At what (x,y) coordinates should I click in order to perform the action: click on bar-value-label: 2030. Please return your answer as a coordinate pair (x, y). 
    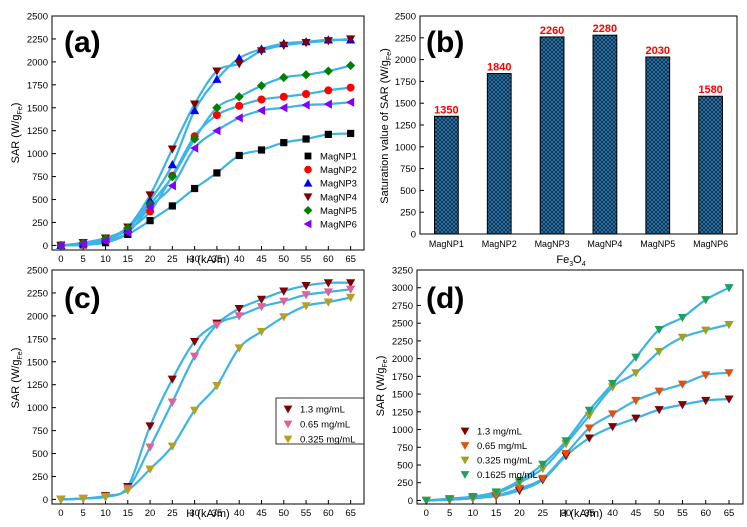
    Looking at the image, I should click on (658, 51).